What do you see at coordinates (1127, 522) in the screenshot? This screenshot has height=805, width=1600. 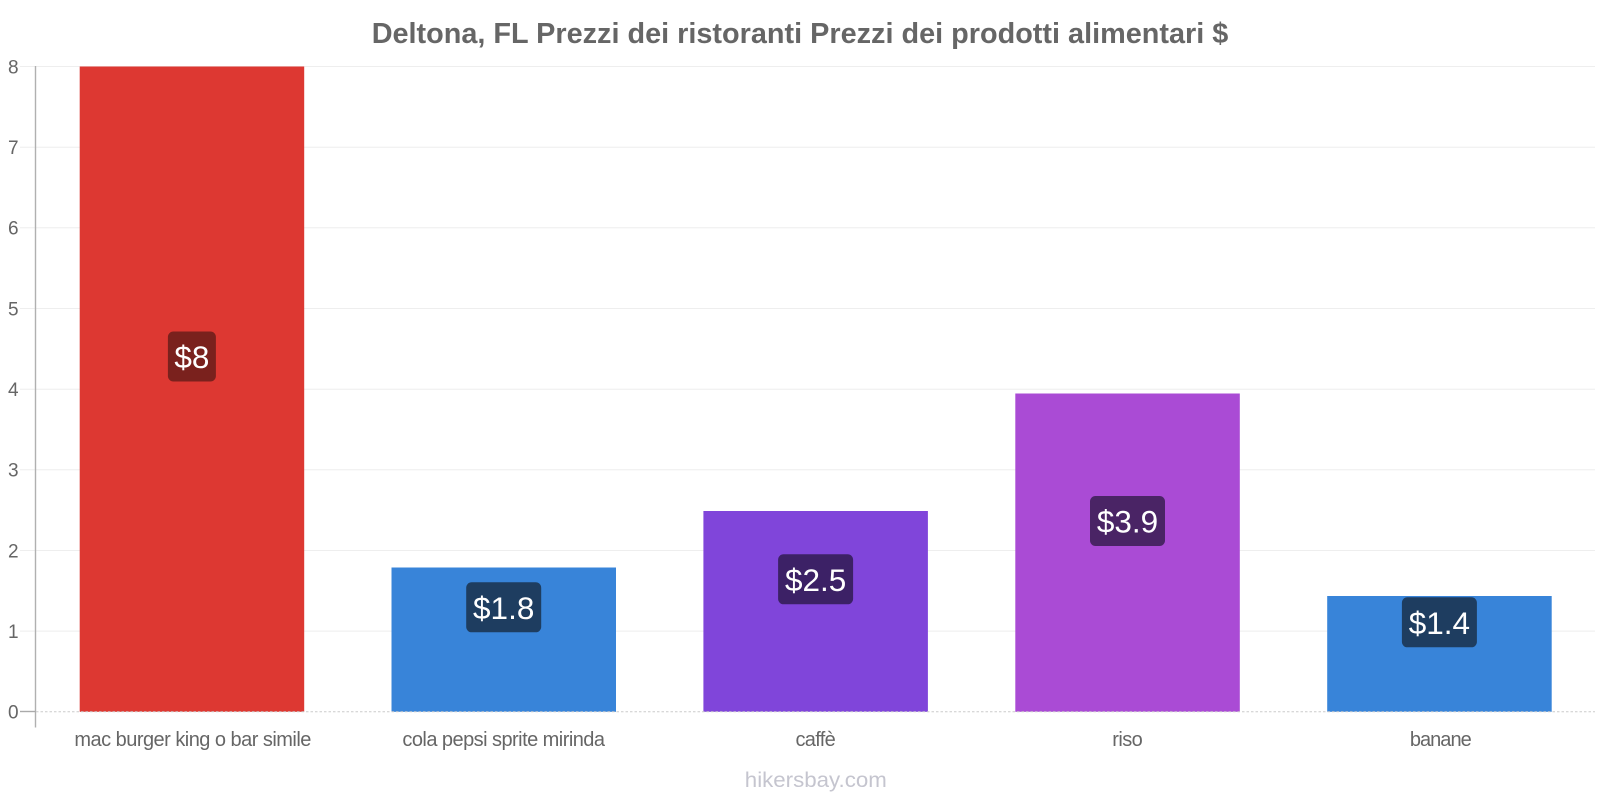 I see `svg-text: $3.9` at bounding box center [1127, 522].